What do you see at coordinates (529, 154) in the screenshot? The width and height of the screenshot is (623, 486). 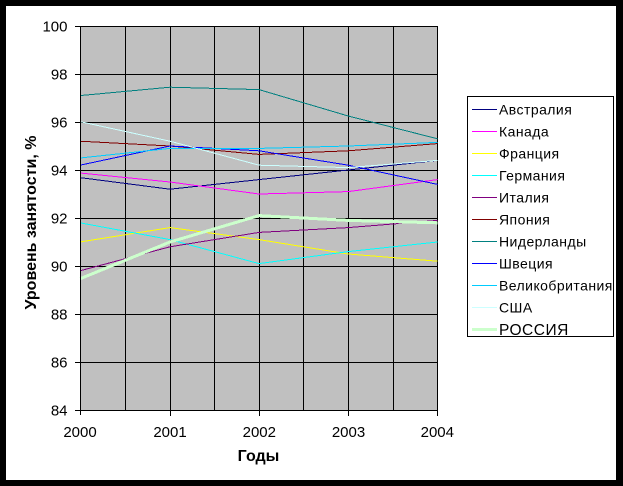 I see `svg-text: Франция` at bounding box center [529, 154].